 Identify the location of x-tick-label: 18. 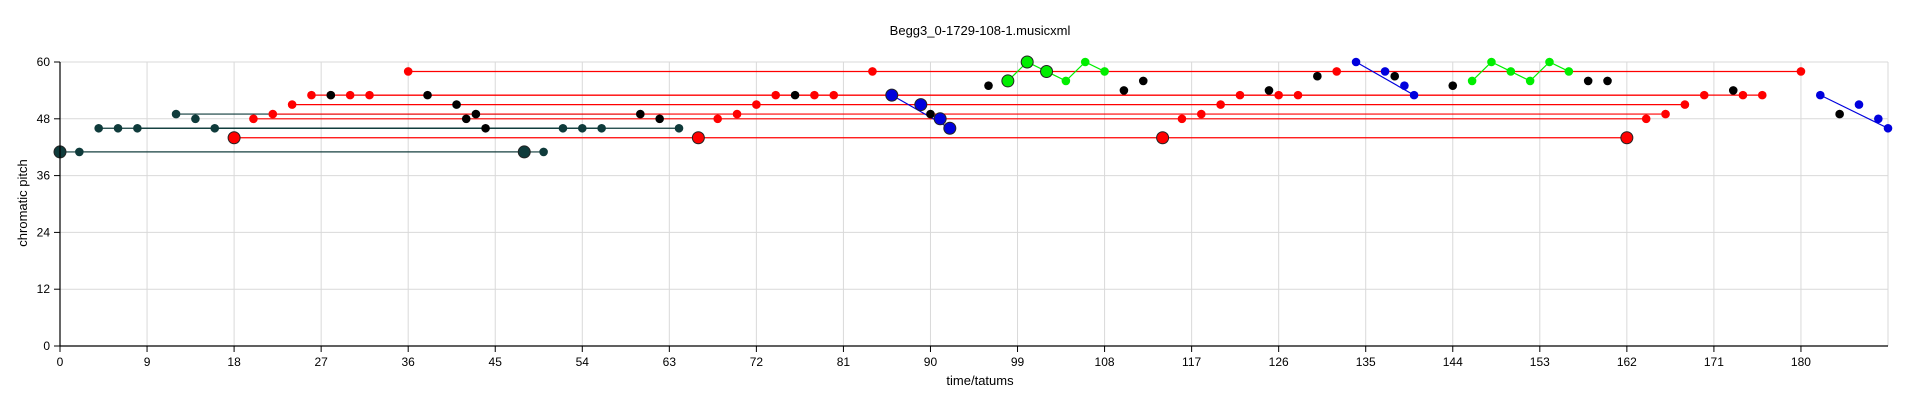
(234, 362).